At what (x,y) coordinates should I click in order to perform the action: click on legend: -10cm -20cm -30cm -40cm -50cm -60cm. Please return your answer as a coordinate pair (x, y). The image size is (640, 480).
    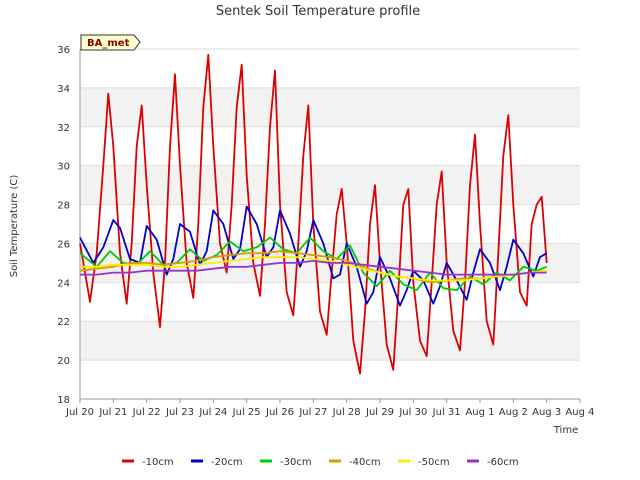
    Looking at the image, I should click on (320, 462).